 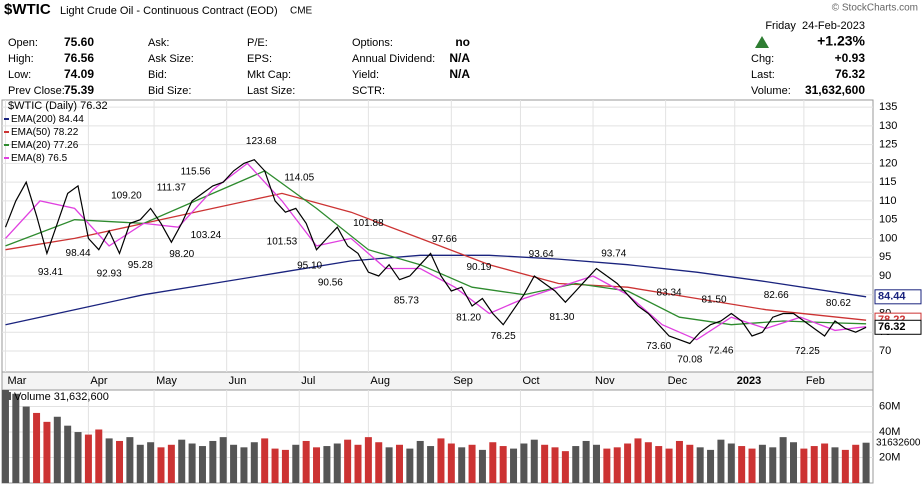 I want to click on field-label: Ask Size:, so click(x=171, y=59).